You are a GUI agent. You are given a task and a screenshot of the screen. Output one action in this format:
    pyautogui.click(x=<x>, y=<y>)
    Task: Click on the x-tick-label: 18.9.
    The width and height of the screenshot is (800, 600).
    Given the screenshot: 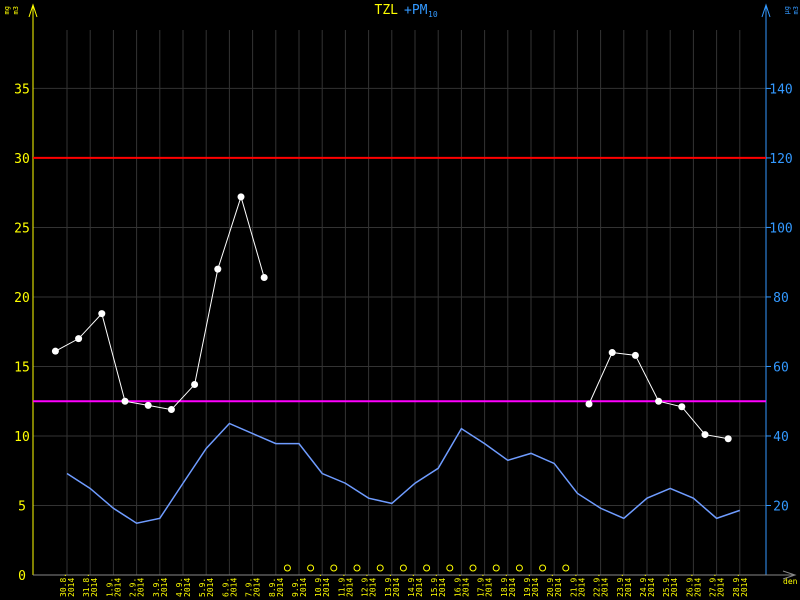 What is the action you would take?
    pyautogui.click(x=504, y=585)
    